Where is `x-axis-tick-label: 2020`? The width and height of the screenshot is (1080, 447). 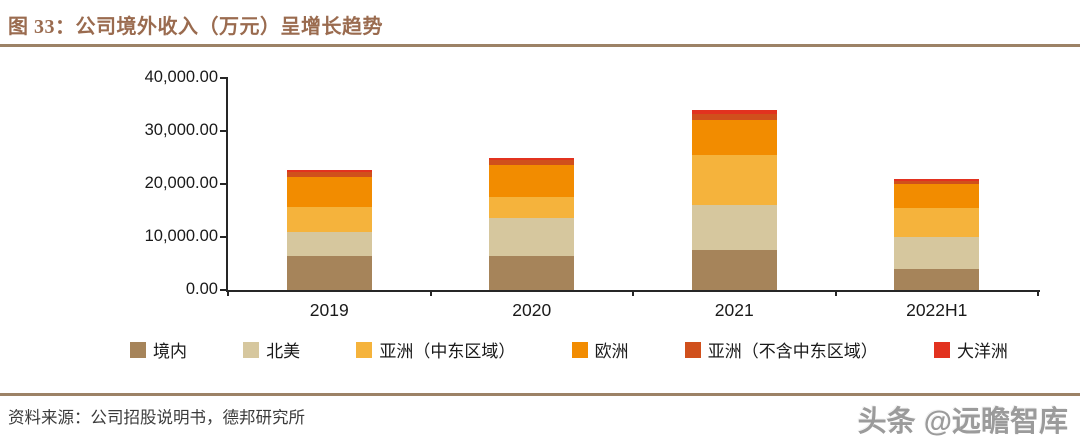
x-axis-tick-label: 2020 is located at coordinates (532, 310).